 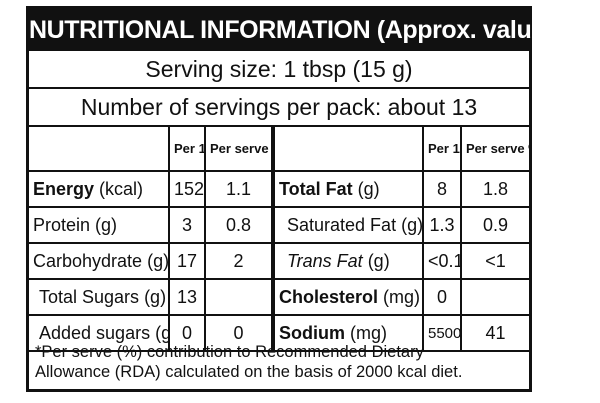 I want to click on nutrient-label: Cholesterol (mg), so click(x=347, y=297).